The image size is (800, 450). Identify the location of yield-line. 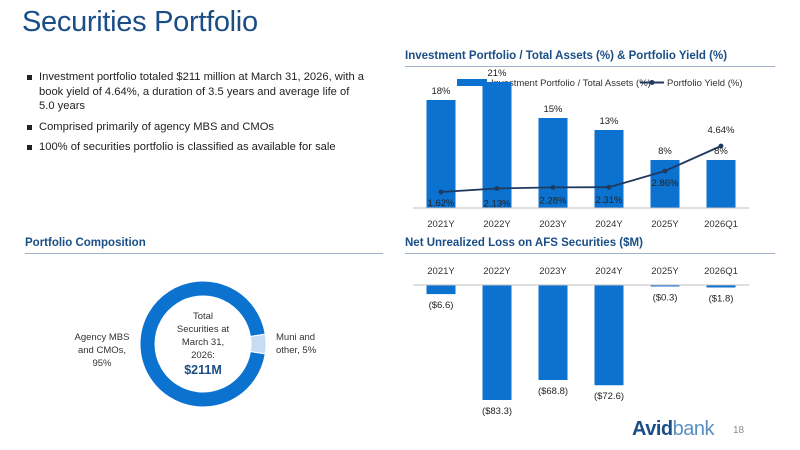
(581, 169).